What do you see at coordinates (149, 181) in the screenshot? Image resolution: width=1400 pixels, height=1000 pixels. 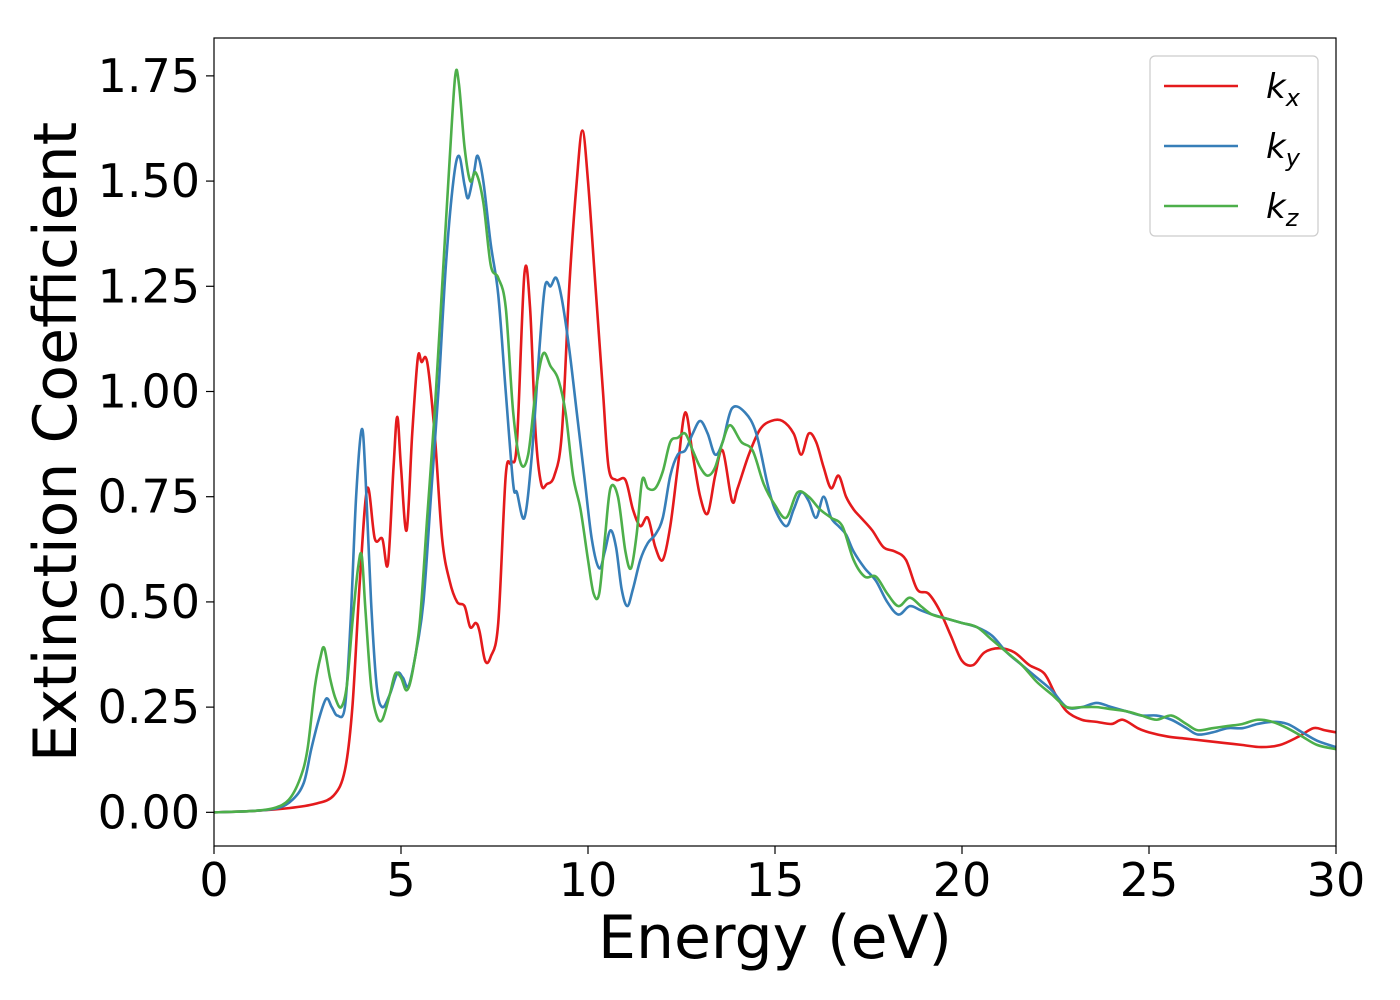 I see `y-tick-label: 1.50` at bounding box center [149, 181].